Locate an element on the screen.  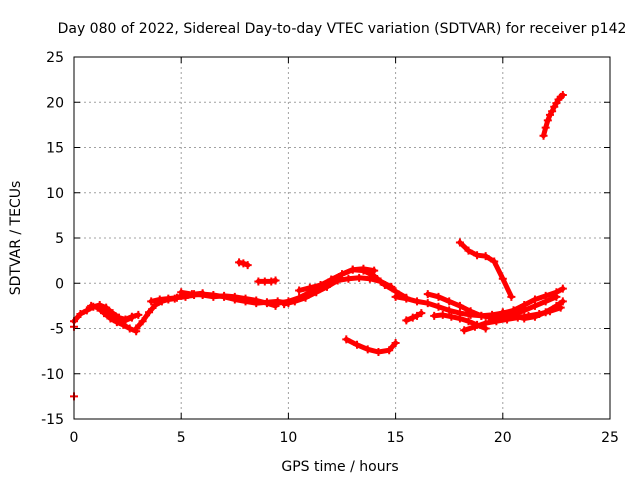
series-s12 is located at coordinates (371, 346).